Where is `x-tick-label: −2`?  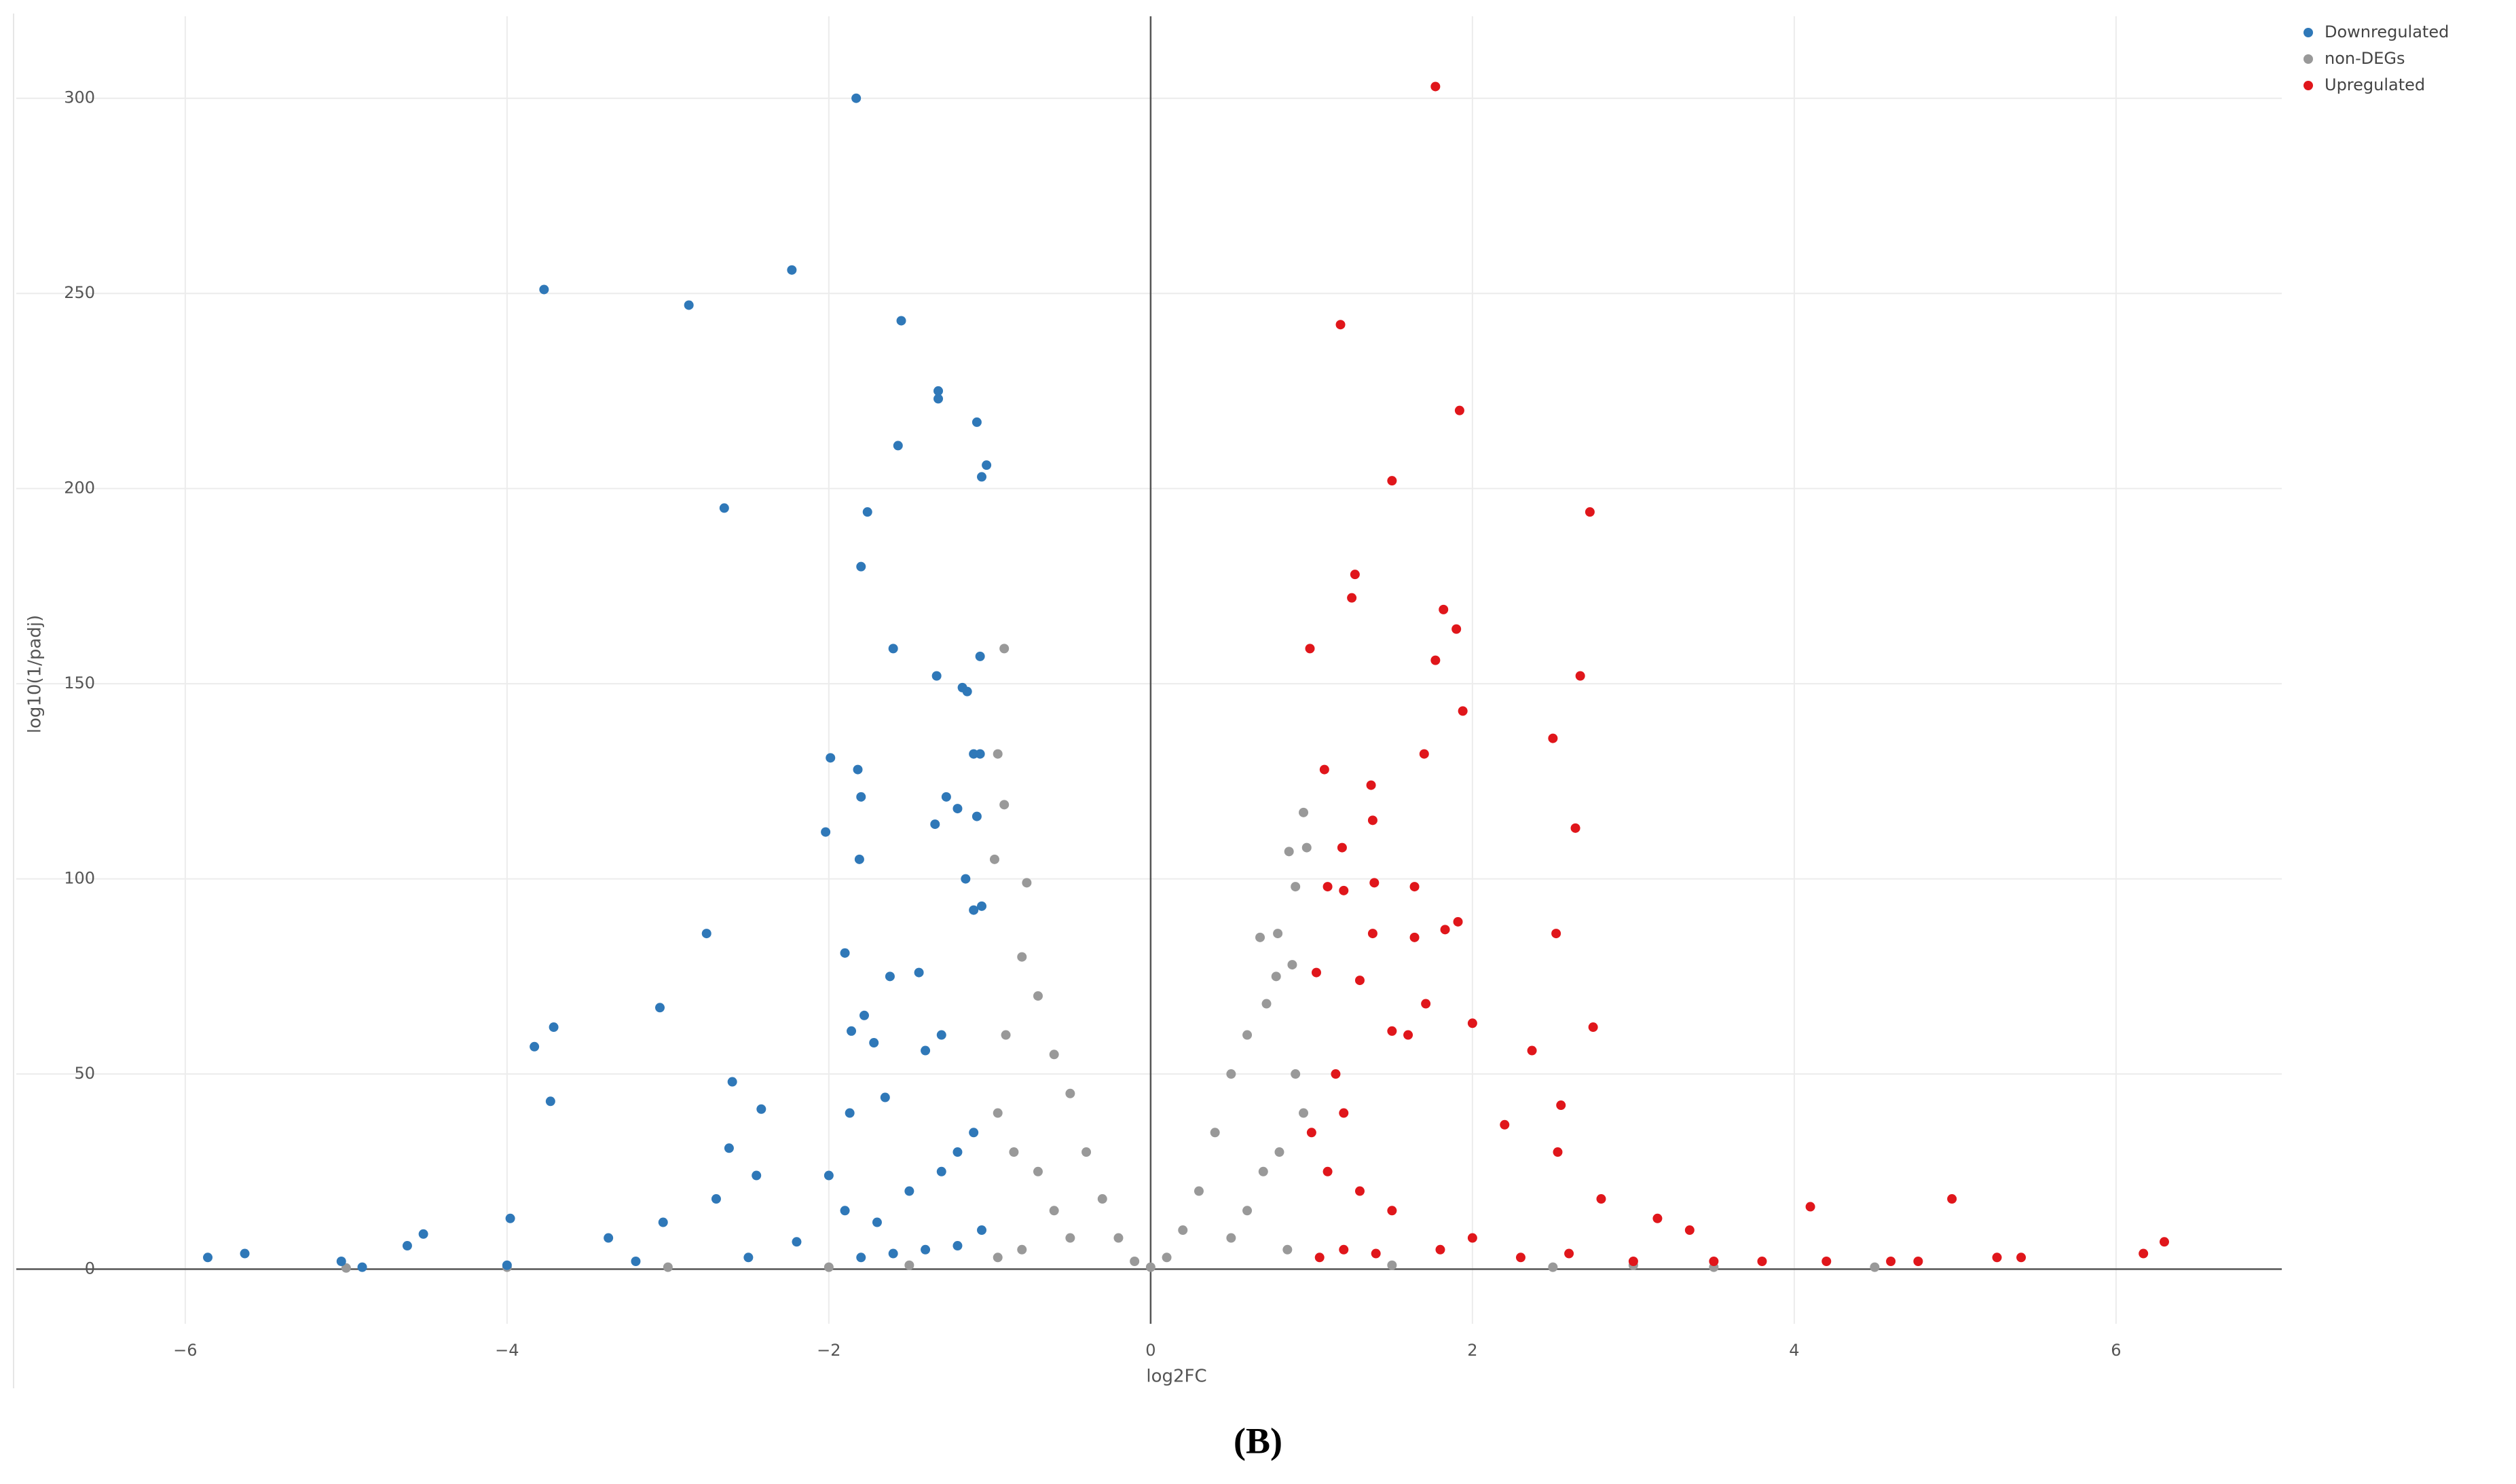
x-tick-label: −2 is located at coordinates (829, 1351).